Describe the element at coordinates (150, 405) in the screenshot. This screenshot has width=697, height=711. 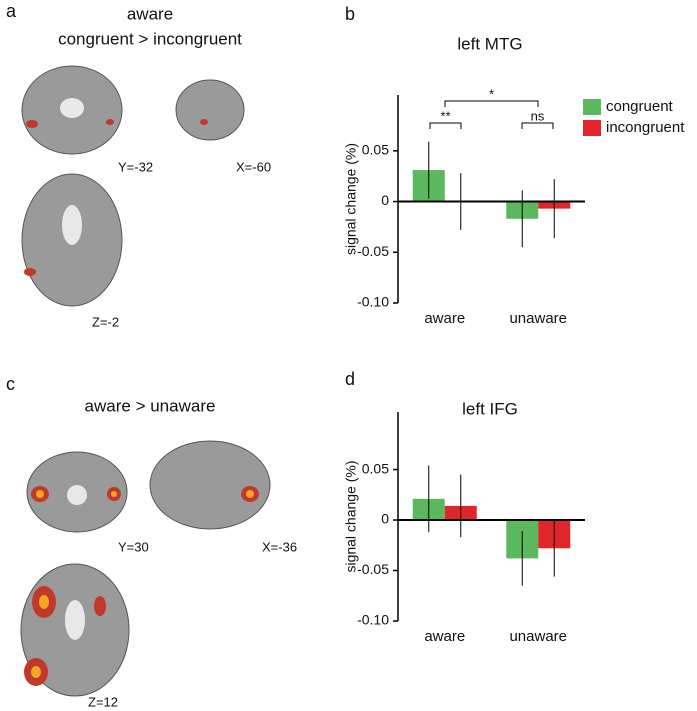
I see `panel-title: aware > unaware` at that location.